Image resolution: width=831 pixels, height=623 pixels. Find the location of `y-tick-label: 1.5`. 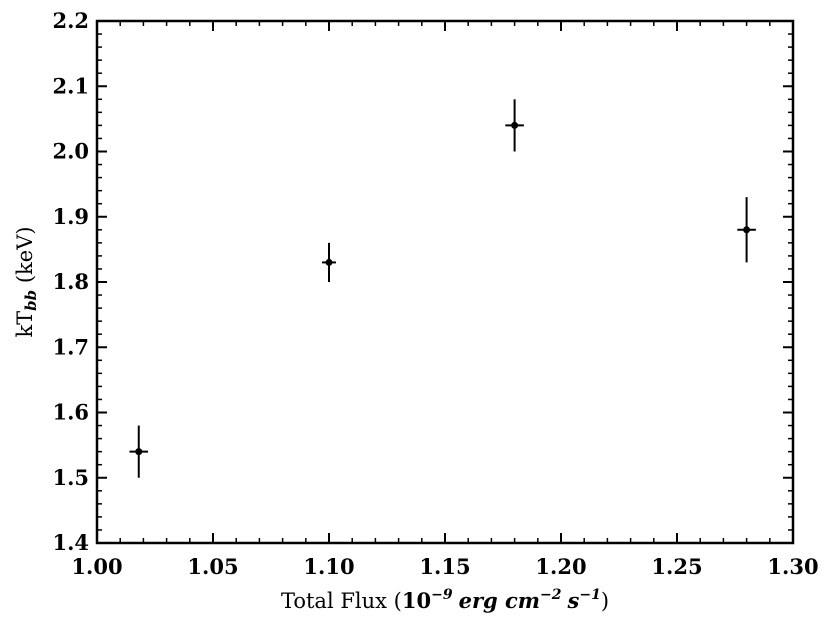

y-tick-label: 1.5 is located at coordinates (70, 477).